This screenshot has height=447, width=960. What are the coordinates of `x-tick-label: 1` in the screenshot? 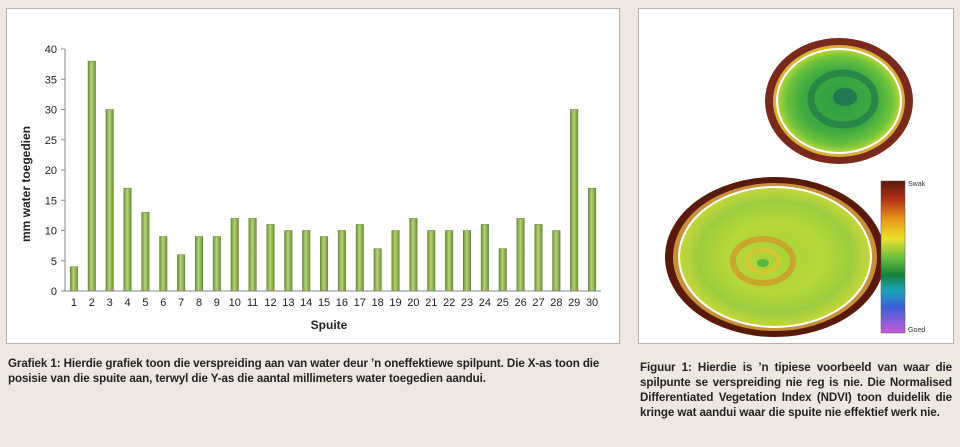 It's located at (74, 303).